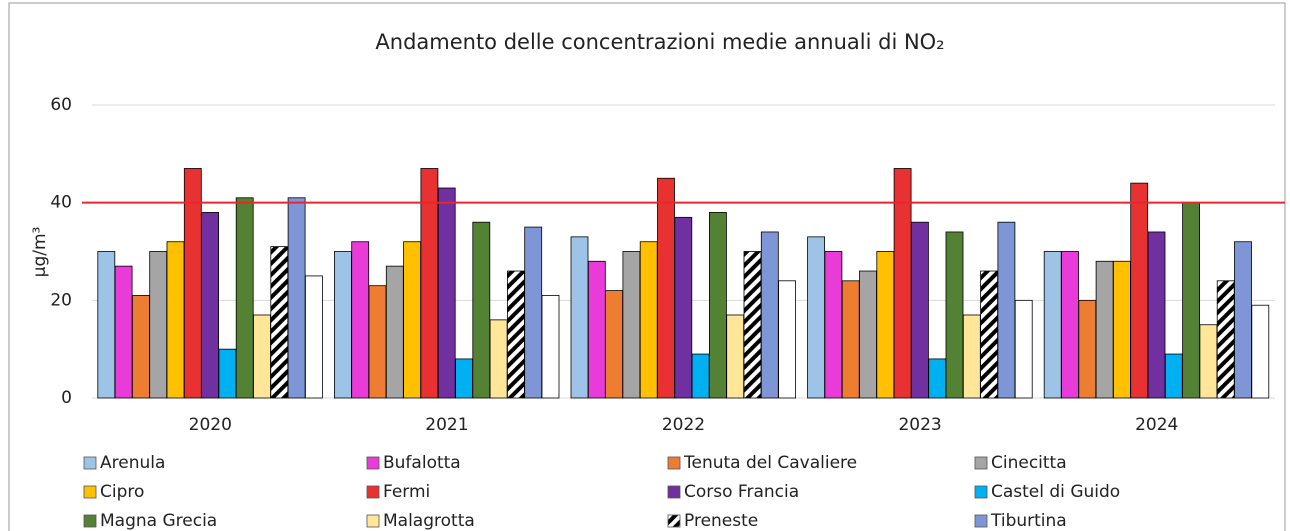 Image resolution: width=1290 pixels, height=531 pixels. Describe the element at coordinates (210, 425) in the screenshot. I see `x-tick-label: 2020` at that location.